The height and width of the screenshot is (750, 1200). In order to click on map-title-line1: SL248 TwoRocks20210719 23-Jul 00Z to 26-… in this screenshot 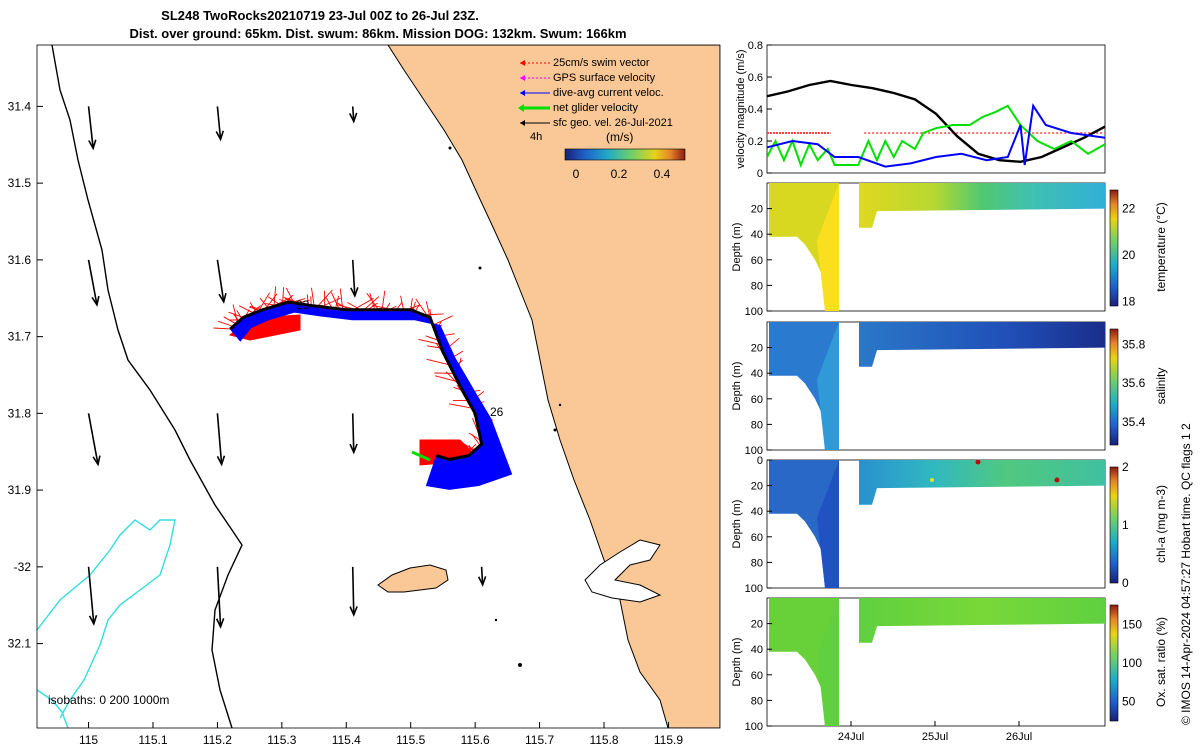, I will do `click(320, 15)`.